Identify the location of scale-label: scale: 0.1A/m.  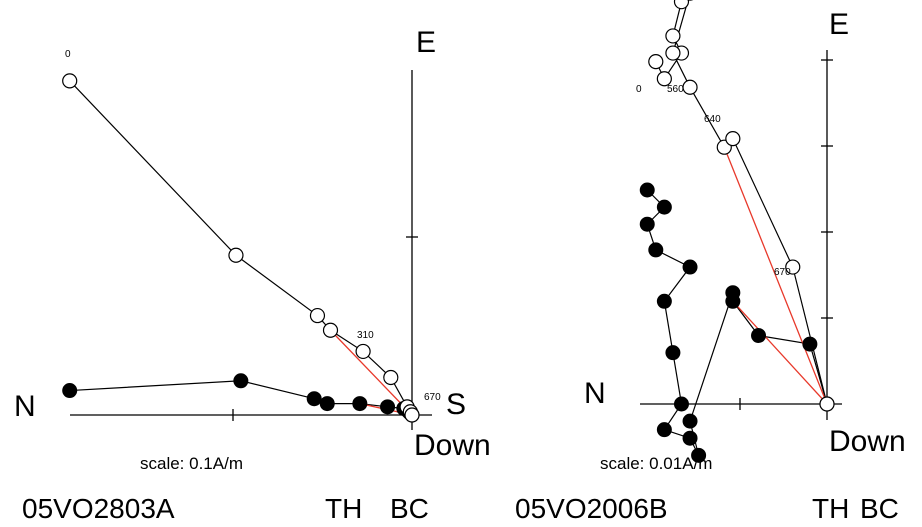
(191, 463).